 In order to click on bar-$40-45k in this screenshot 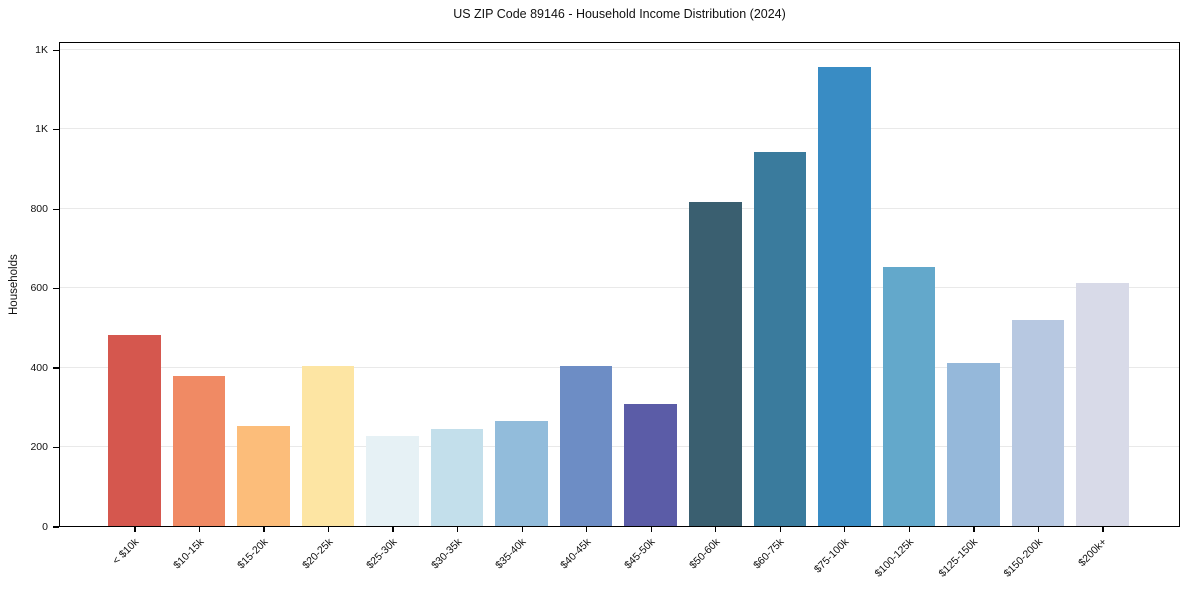, I will do `click(586, 445)`.